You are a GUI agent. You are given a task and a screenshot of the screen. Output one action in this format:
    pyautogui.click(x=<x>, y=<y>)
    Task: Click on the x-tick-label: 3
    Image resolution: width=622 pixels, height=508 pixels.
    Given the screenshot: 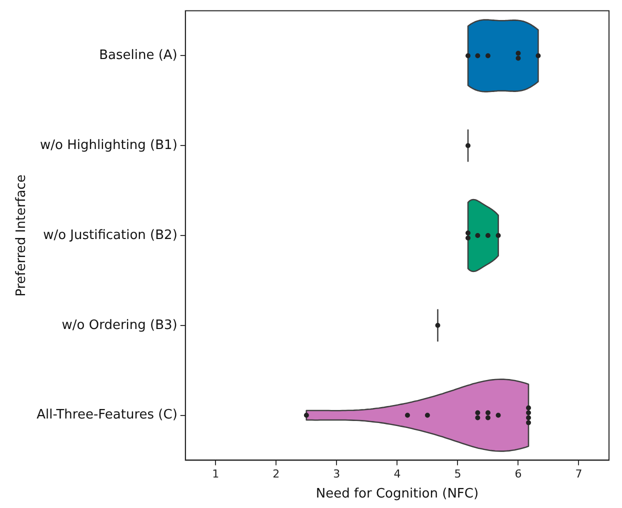 What is the action you would take?
    pyautogui.click(x=336, y=474)
    